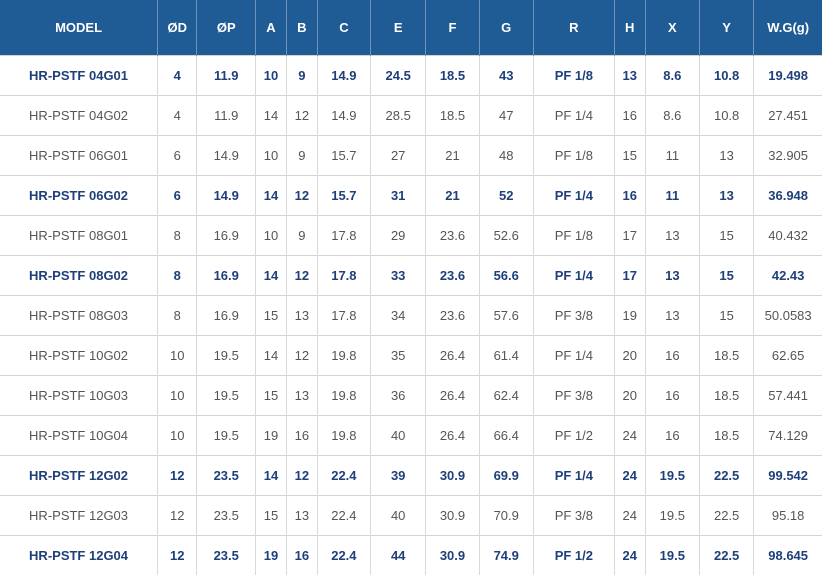  Describe the element at coordinates (398, 28) in the screenshot. I see `header-e: E` at that location.